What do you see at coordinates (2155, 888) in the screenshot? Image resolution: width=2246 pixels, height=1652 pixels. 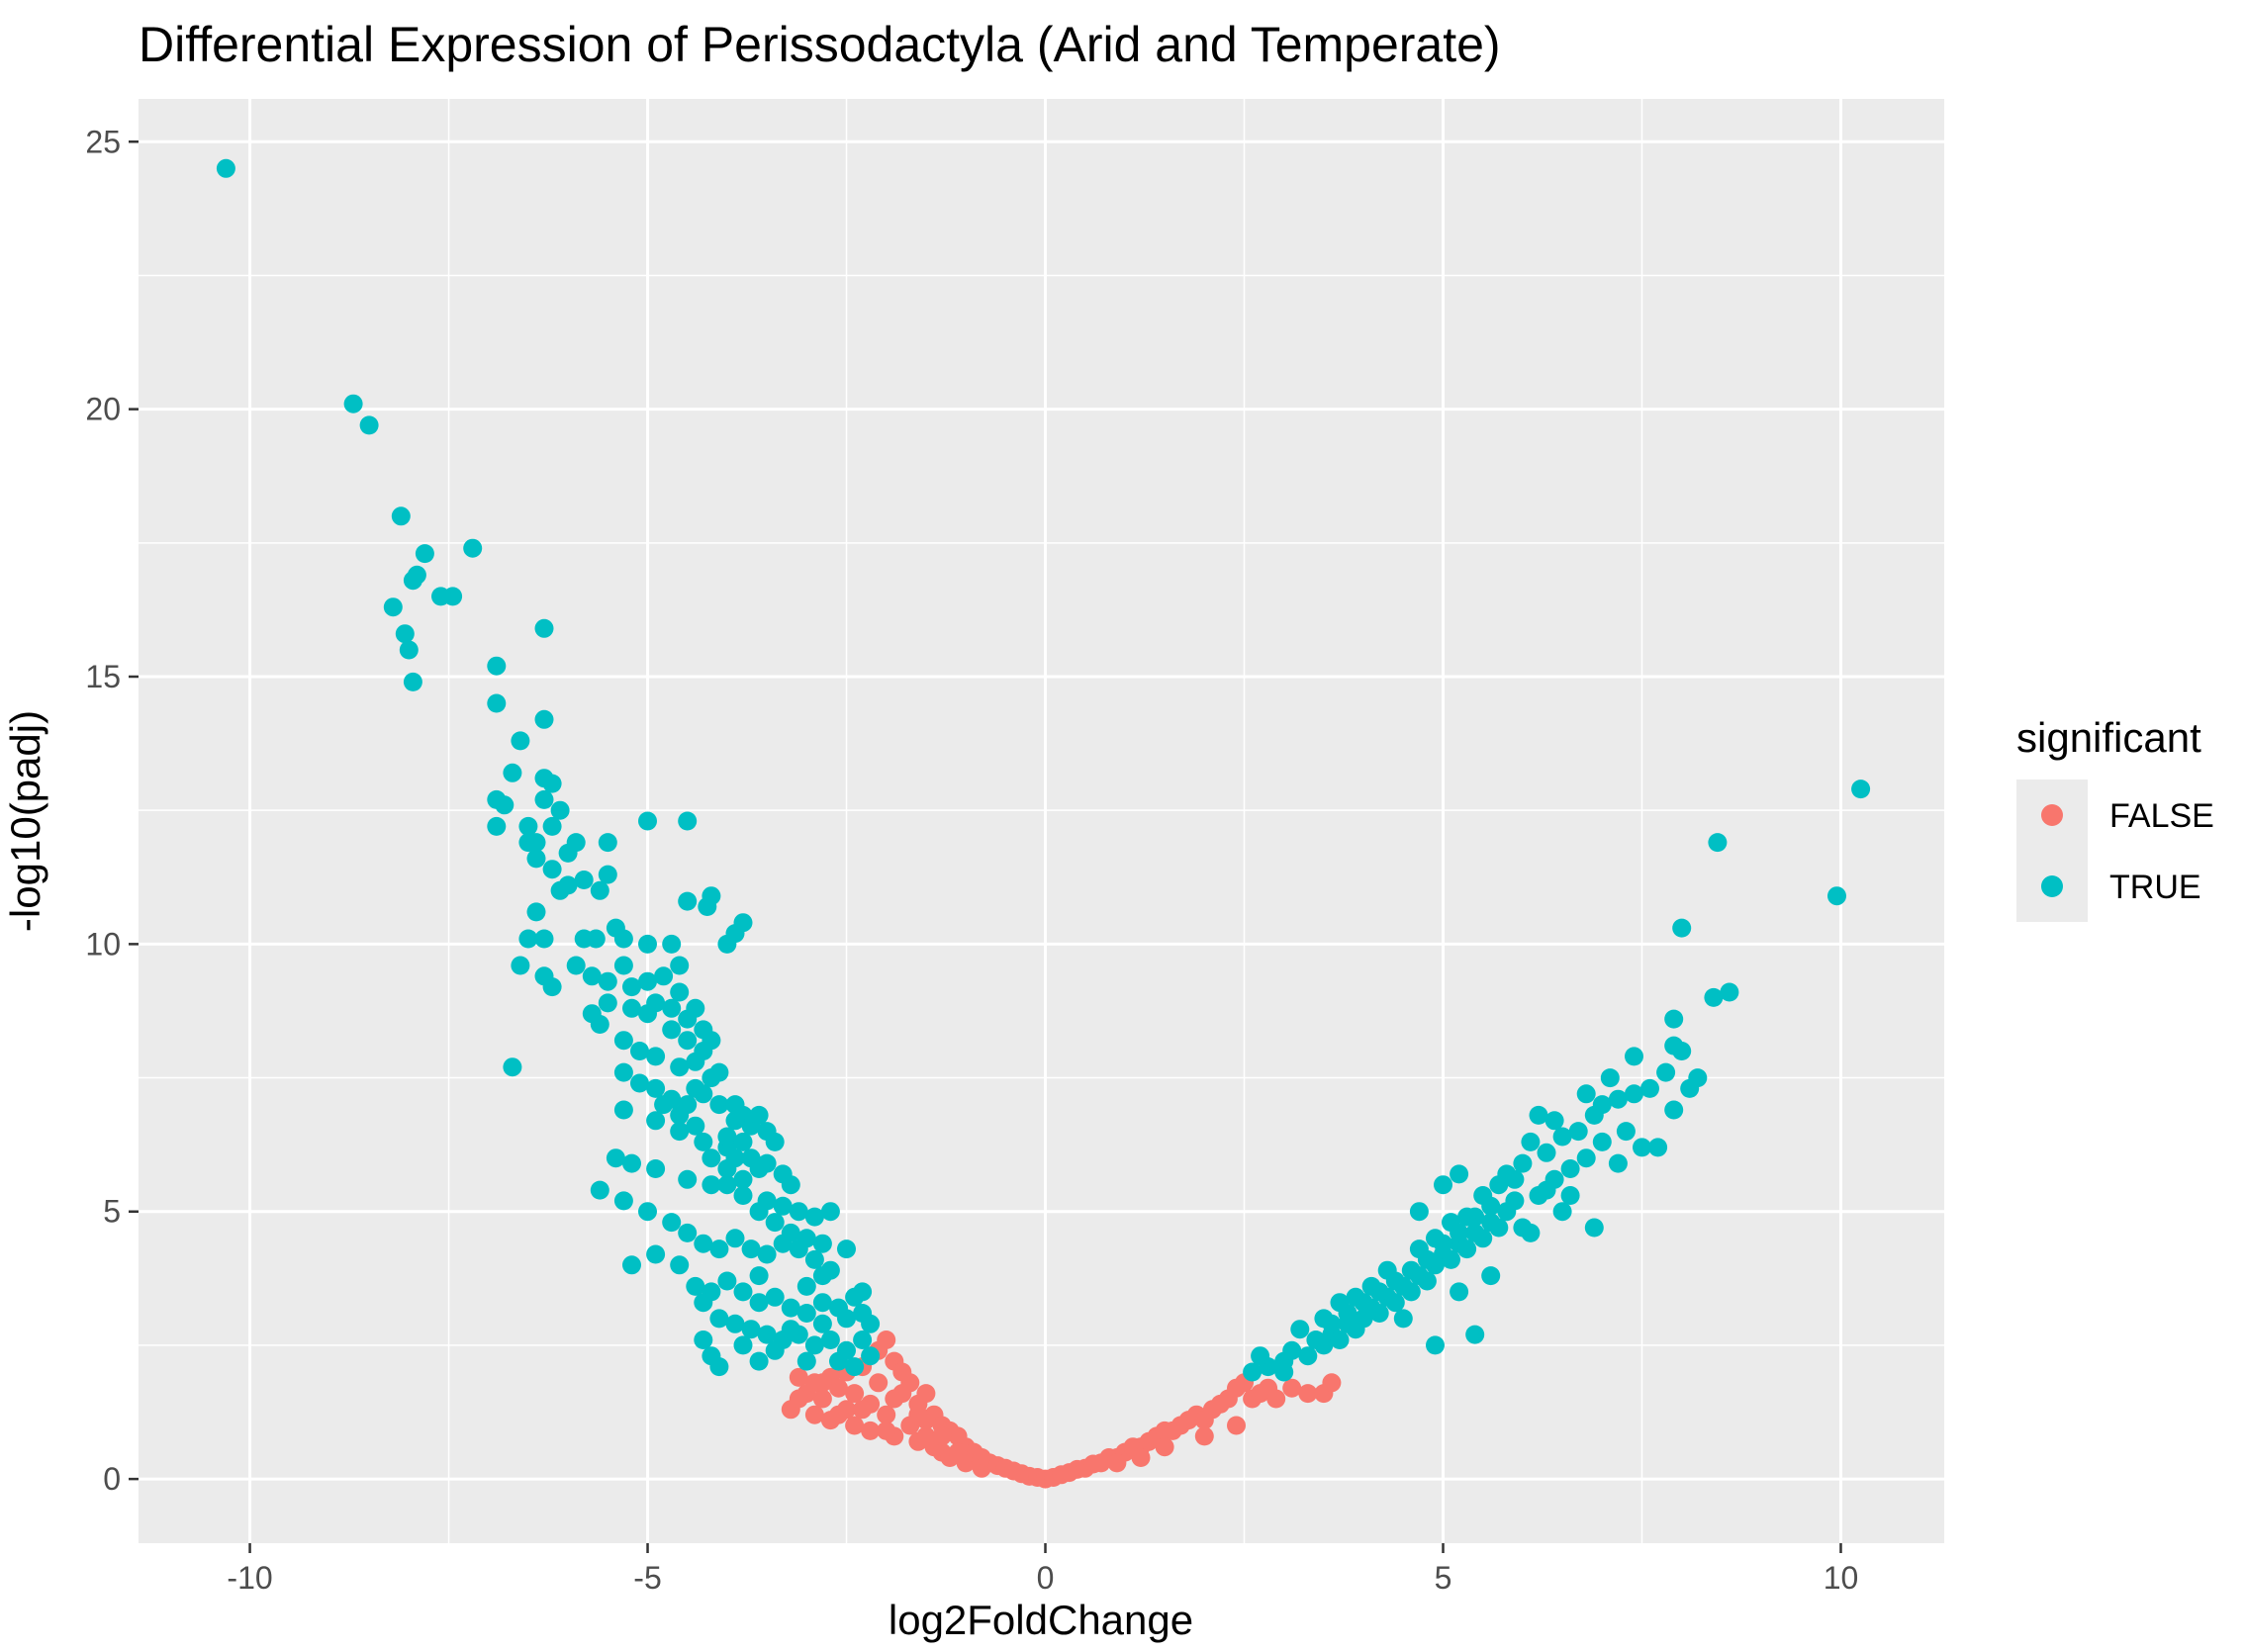 I see `legend-label-true: TRUE` at bounding box center [2155, 888].